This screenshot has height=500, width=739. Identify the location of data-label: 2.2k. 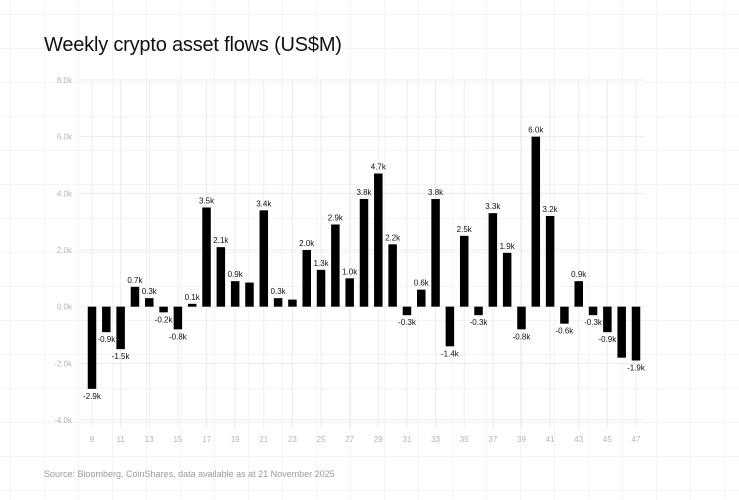
(393, 237).